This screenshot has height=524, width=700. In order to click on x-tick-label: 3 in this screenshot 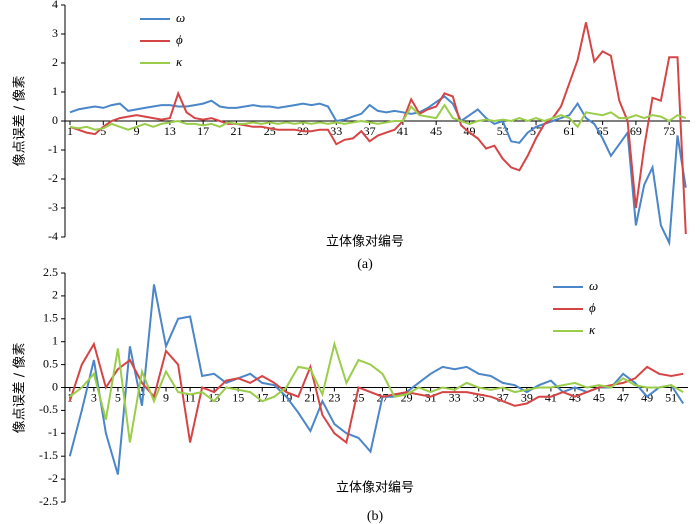, I will do `click(94, 397)`.